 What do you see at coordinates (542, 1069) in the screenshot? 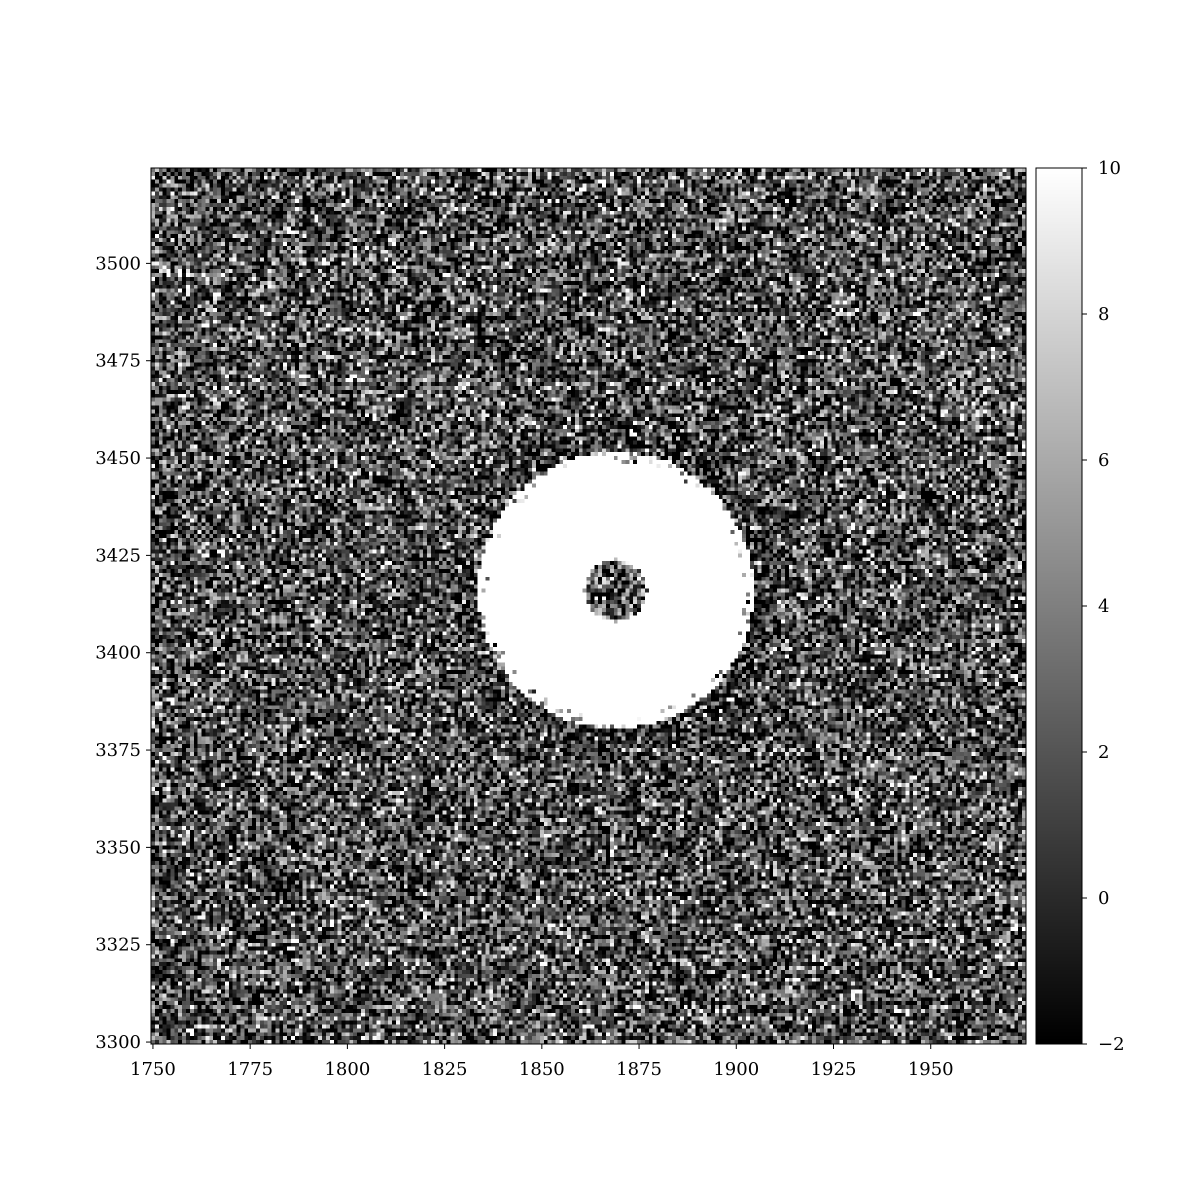
I see `x-tick-label: 1850` at bounding box center [542, 1069].